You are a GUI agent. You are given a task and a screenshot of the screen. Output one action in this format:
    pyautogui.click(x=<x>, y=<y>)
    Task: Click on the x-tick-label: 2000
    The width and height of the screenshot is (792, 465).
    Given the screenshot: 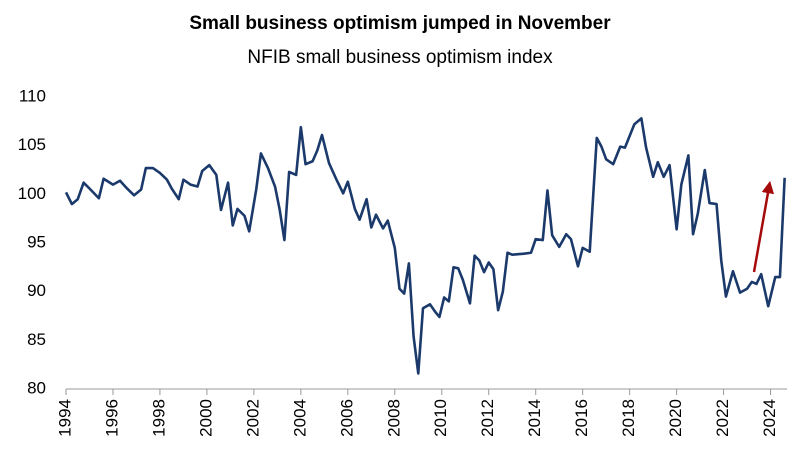 What is the action you would take?
    pyautogui.click(x=205, y=418)
    